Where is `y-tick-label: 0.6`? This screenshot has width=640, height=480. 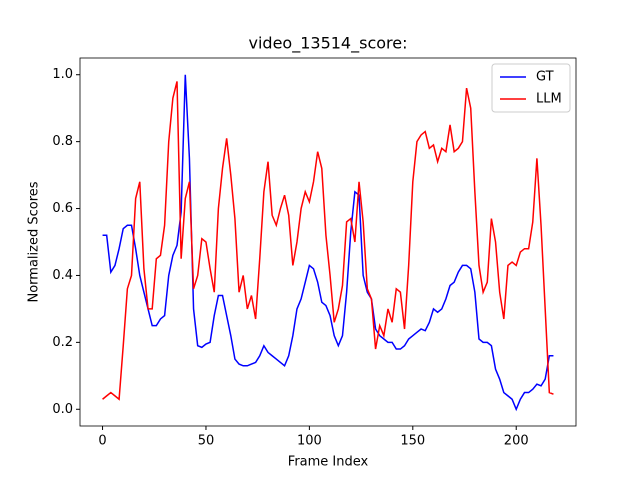 y-tick-label: 0.6 is located at coordinates (62, 208).